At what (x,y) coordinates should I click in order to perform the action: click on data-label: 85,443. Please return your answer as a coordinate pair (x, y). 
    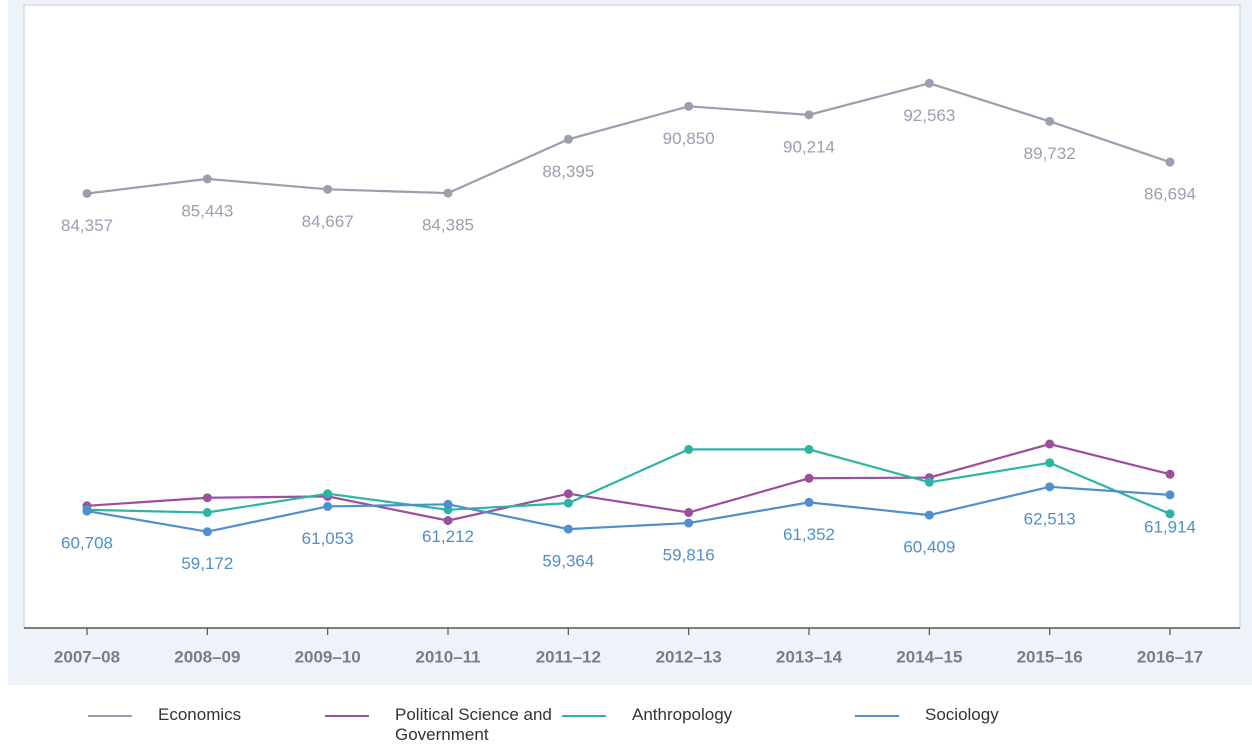
    Looking at the image, I should click on (207, 210).